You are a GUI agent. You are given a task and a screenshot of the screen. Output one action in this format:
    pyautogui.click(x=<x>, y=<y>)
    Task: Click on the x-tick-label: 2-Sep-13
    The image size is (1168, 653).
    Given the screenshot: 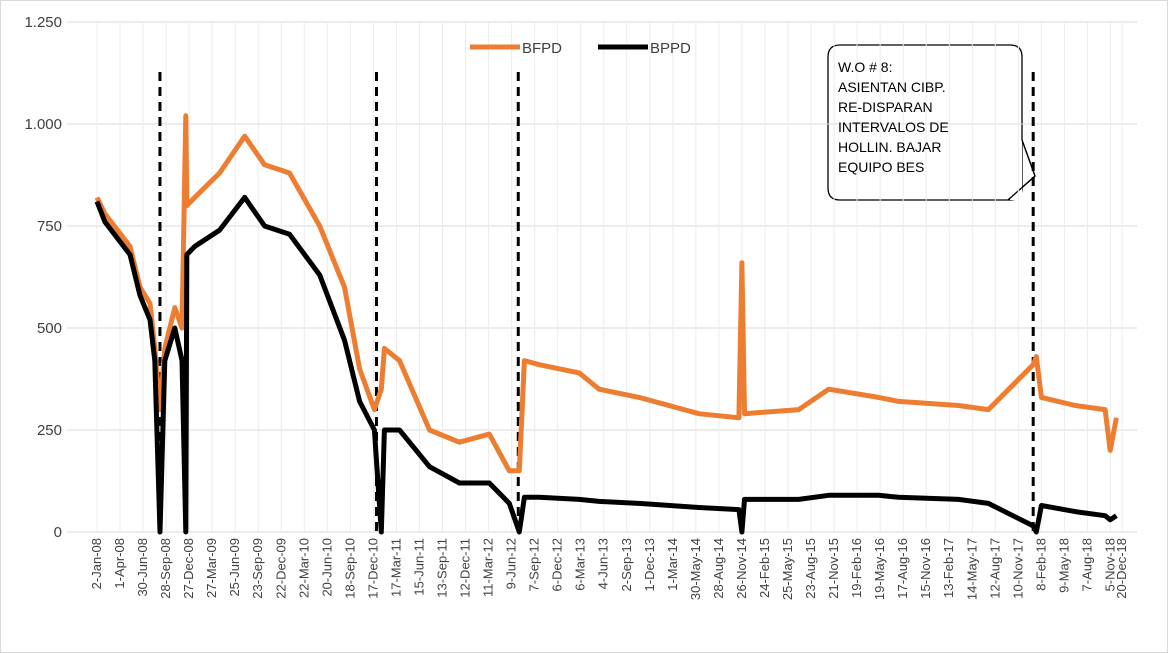 What is the action you would take?
    pyautogui.click(x=626, y=564)
    